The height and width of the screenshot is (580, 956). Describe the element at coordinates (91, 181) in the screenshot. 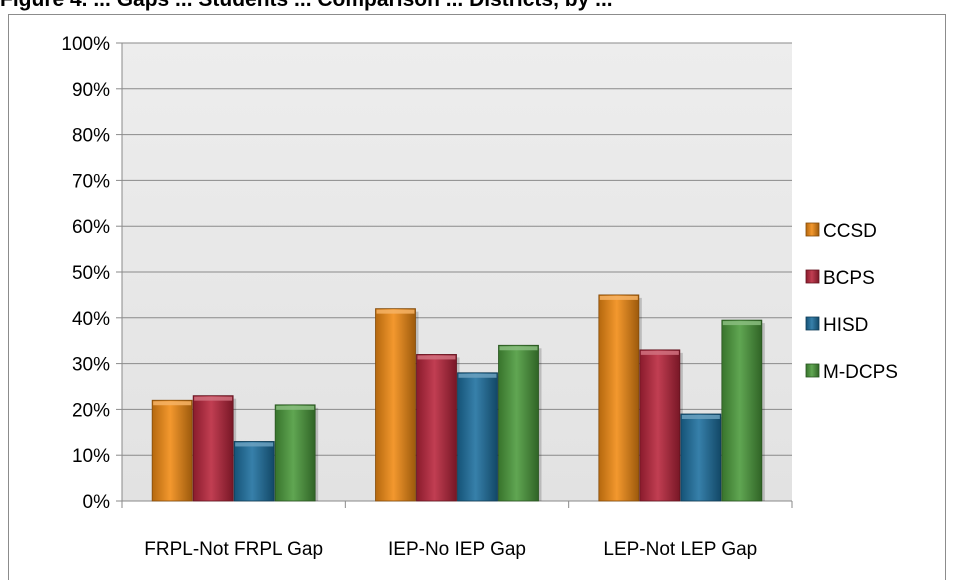

I see `y-tick-label: 70%` at that location.